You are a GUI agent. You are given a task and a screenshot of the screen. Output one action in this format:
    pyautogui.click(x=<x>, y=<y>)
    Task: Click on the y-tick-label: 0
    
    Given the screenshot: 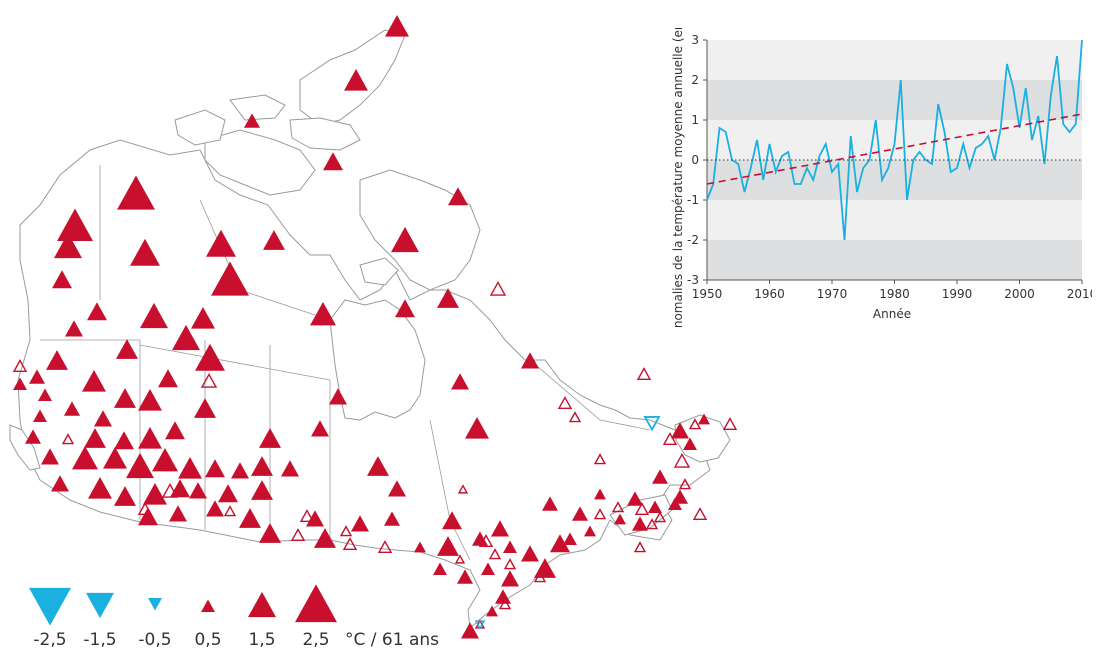 What is the action you would take?
    pyautogui.click(x=695, y=160)
    